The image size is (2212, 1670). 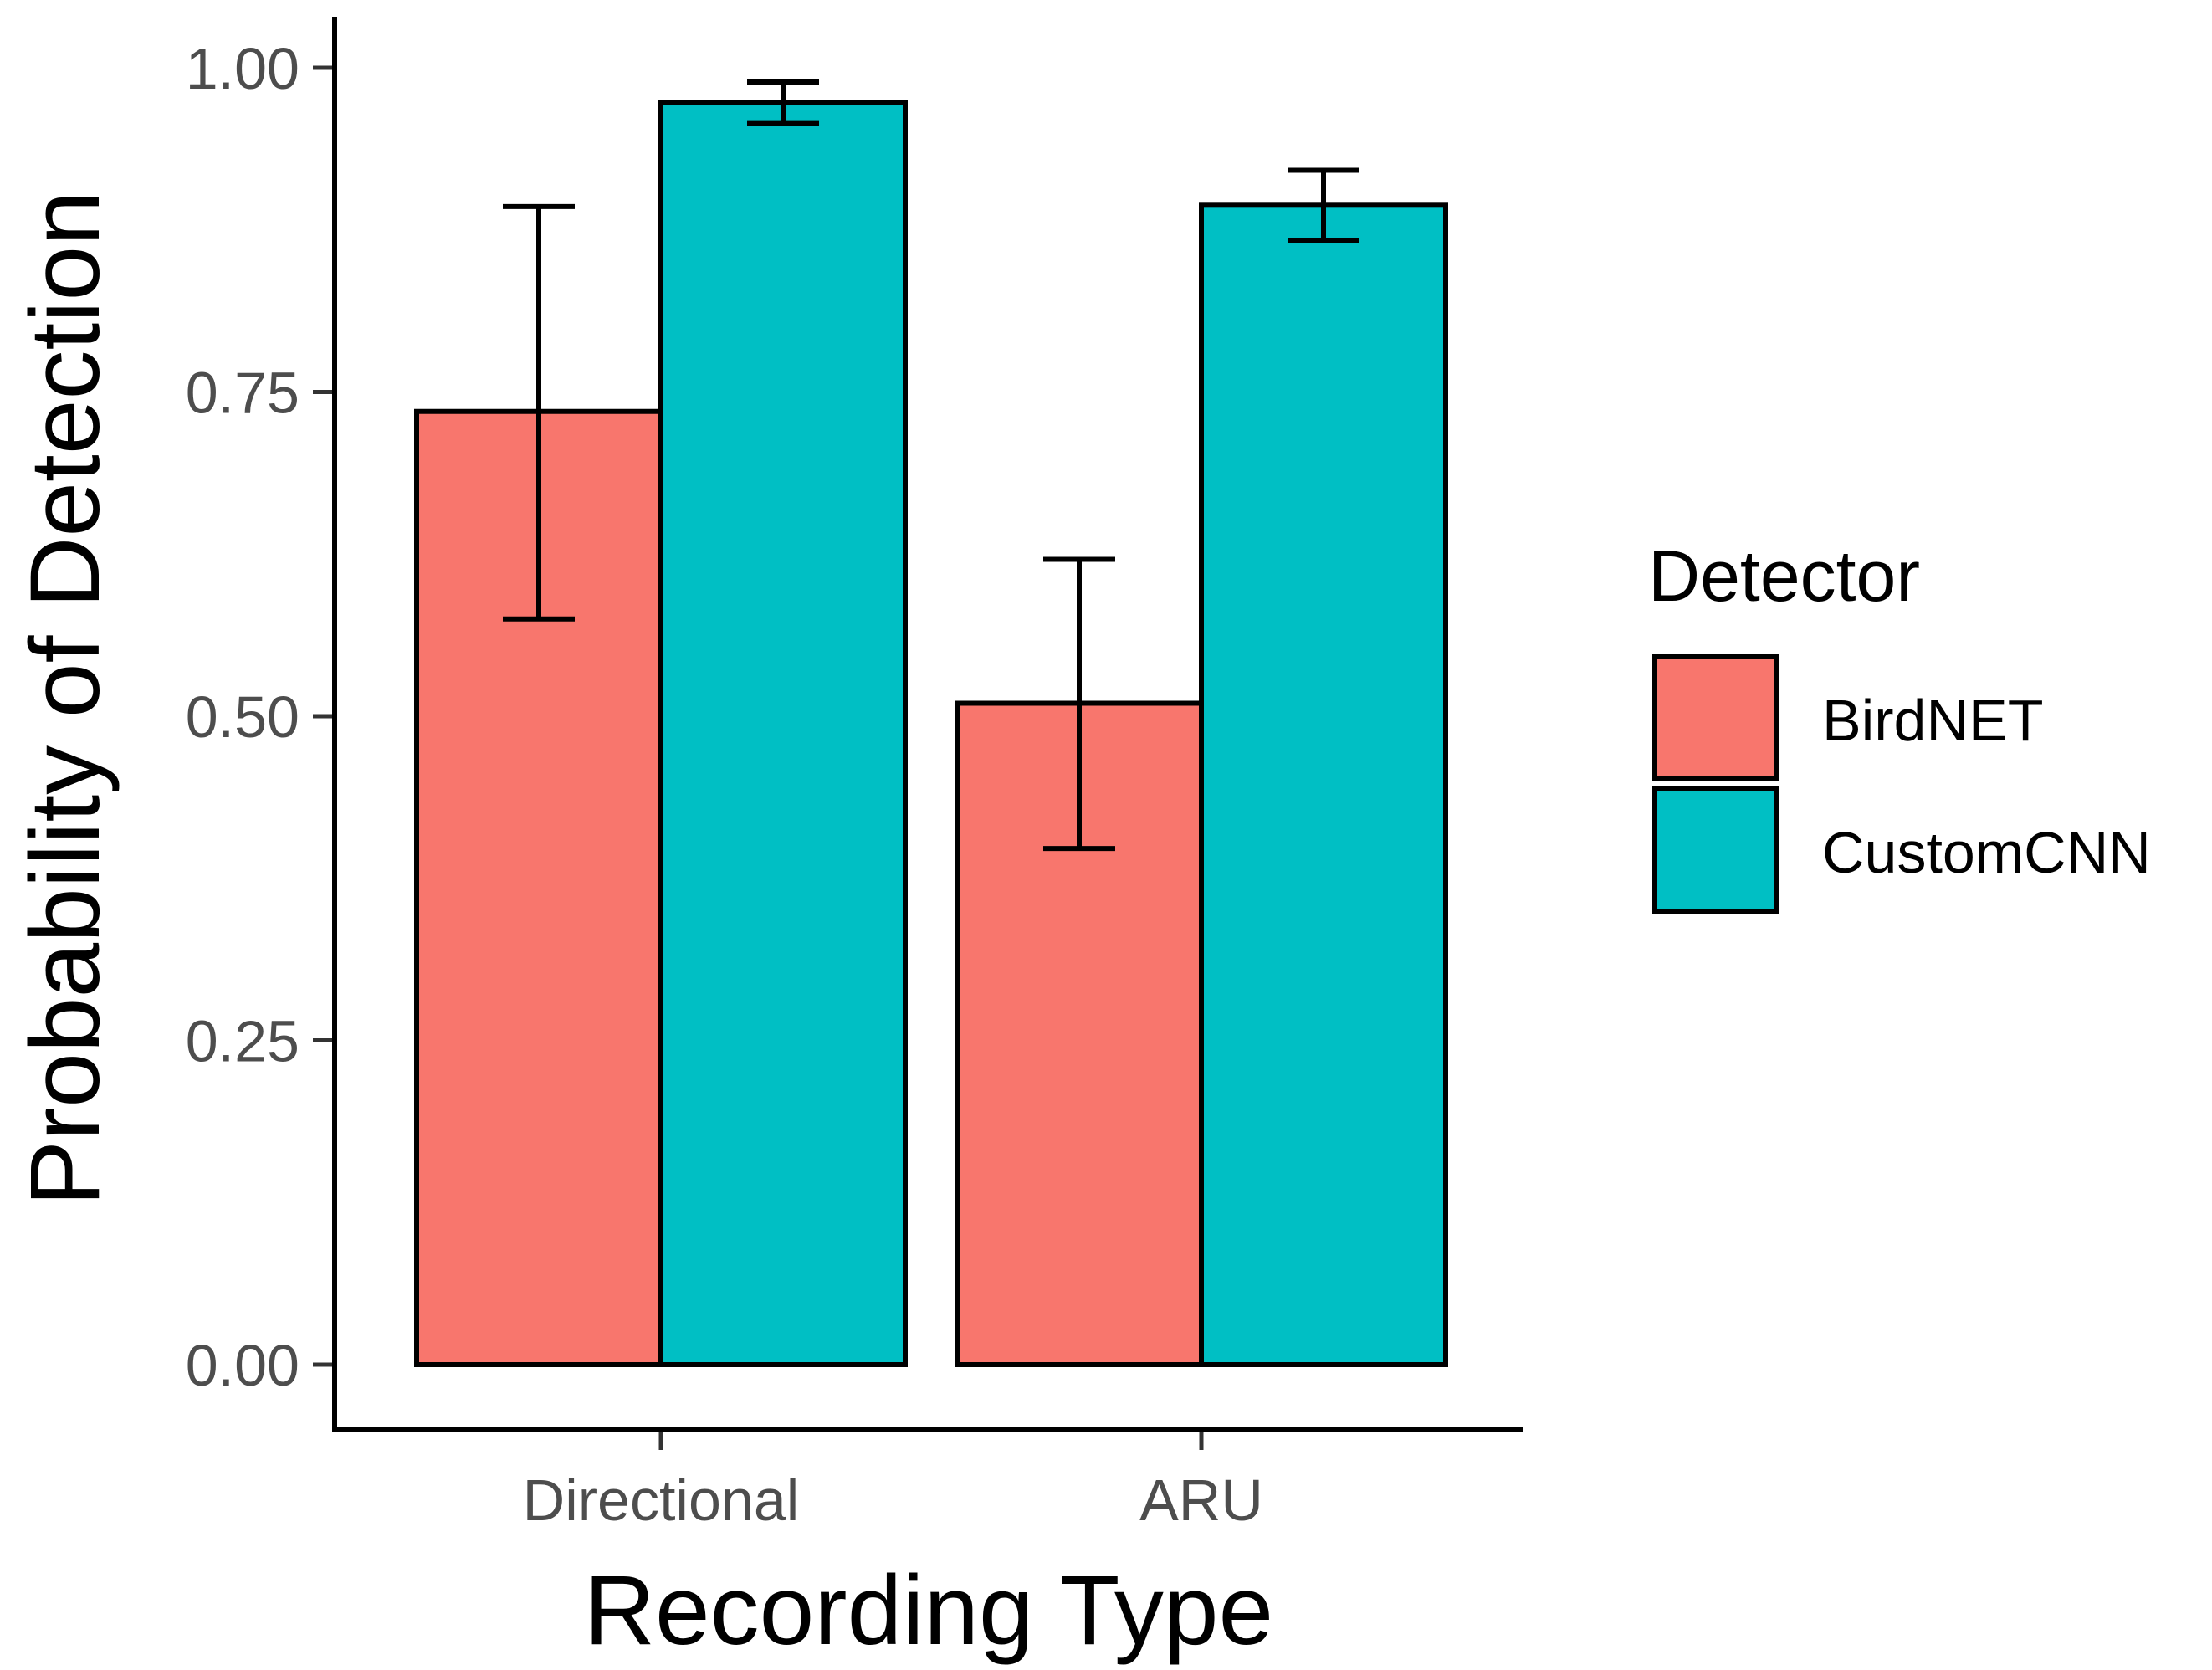 I want to click on legend-label-customcnn: CustomCNN, so click(x=1986, y=853).